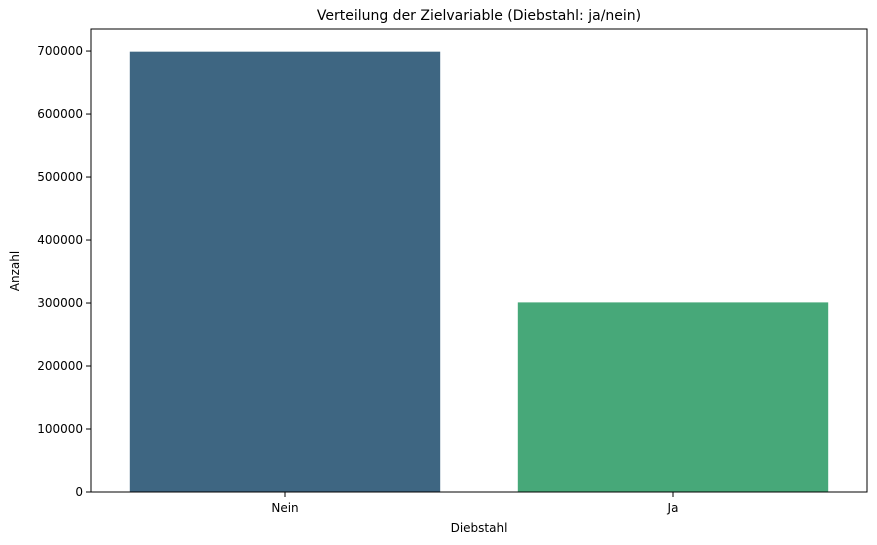 Image resolution: width=877 pixels, height=545 pixels. Describe the element at coordinates (479, 528) in the screenshot. I see `x-axis-label: Diebstahl` at that location.